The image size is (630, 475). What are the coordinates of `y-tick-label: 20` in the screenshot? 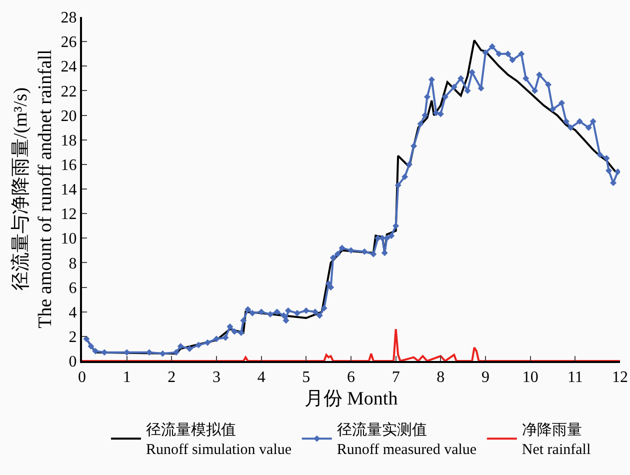 It's located at (68, 116).